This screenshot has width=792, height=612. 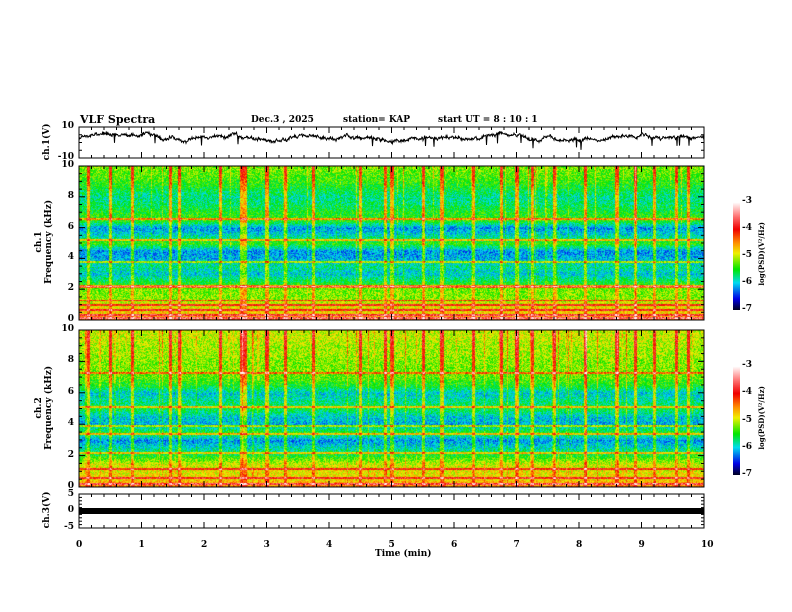 What do you see at coordinates (266, 545) in the screenshot?
I see `x-tick-label: 3` at bounding box center [266, 545].